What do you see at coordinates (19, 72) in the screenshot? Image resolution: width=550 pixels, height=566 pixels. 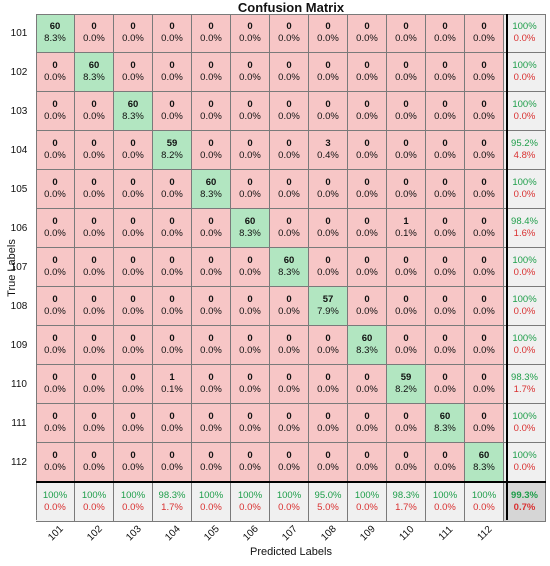 I see `row-tick-label: 102` at bounding box center [19, 72].